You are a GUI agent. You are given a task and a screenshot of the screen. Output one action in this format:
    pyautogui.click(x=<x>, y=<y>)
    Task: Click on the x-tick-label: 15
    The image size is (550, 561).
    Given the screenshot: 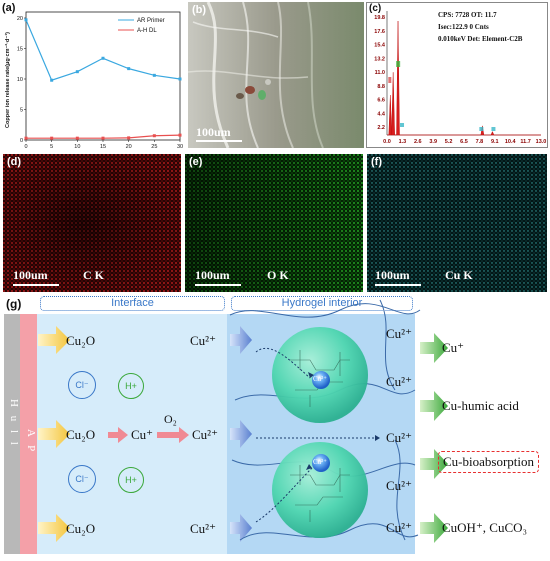 What is the action you would take?
    pyautogui.click(x=103, y=147)
    